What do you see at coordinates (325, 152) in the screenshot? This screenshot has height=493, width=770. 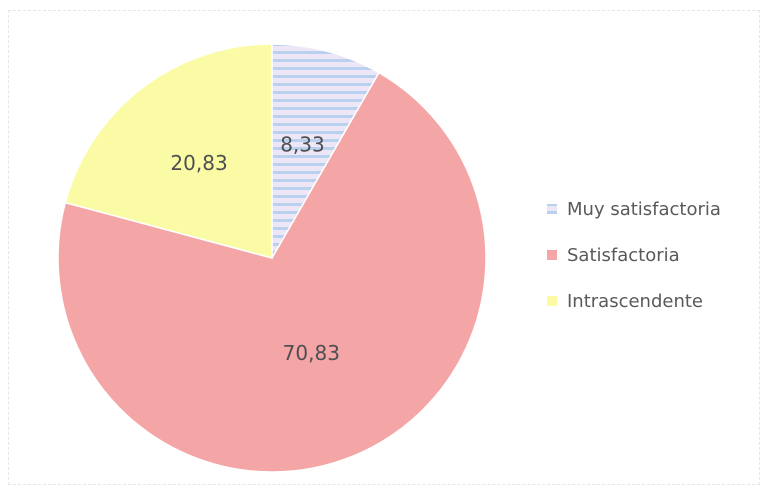 I see `pie-slice-muy-satisfactoria` at bounding box center [325, 152].